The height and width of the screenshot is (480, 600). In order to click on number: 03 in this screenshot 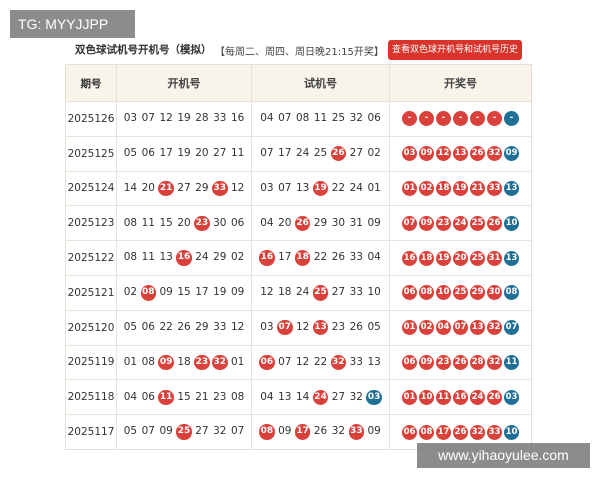, I will do `click(267, 187)`.